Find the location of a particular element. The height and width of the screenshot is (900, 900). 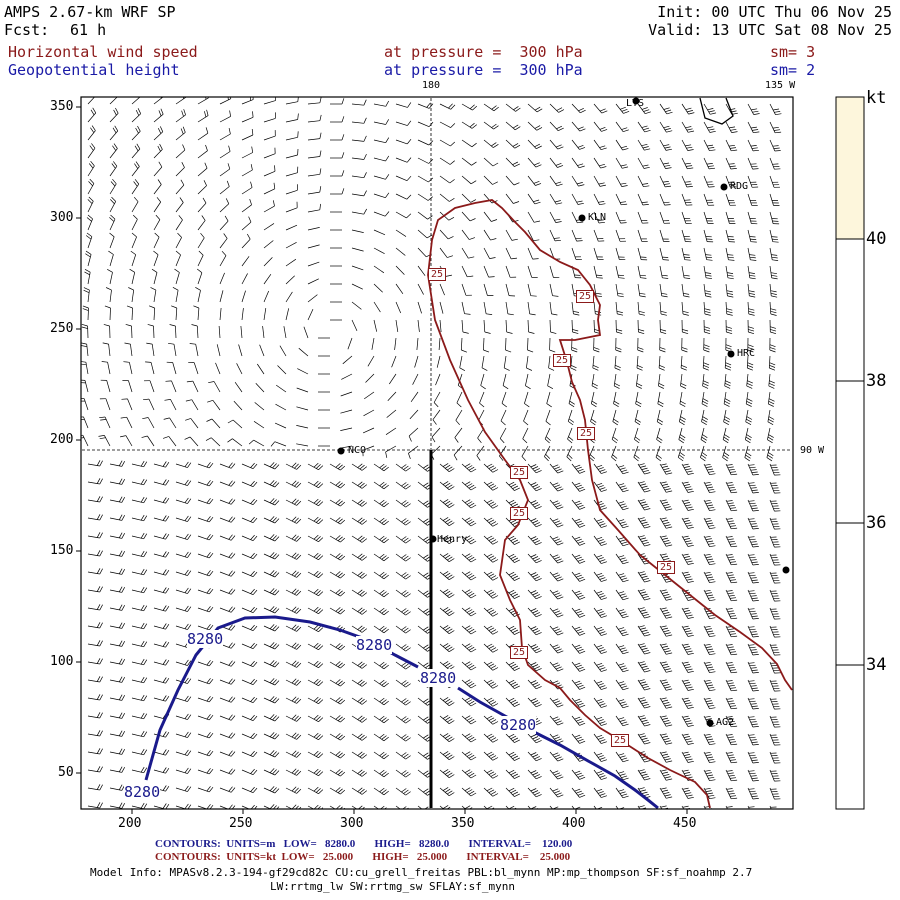

model-title: AMPS 2.67-km WRF SP is located at coordinates (90, 12).